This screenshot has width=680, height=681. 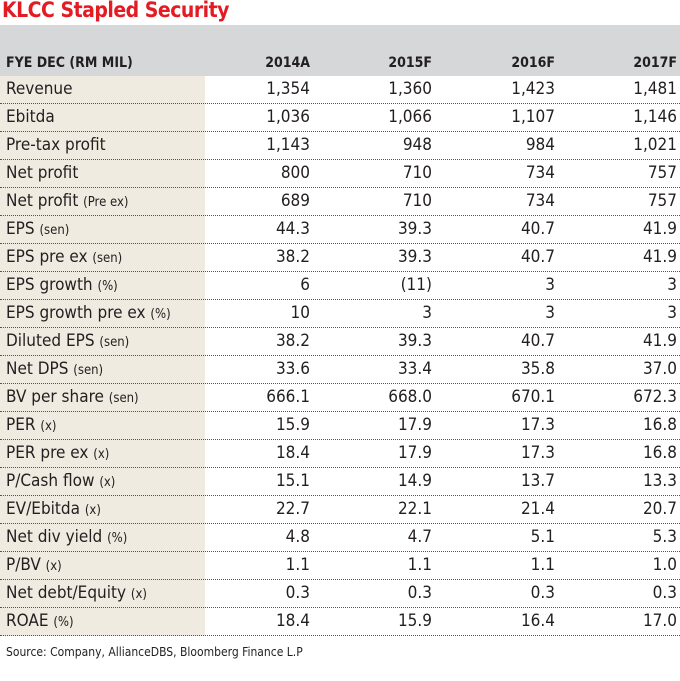 What do you see at coordinates (416, 285) in the screenshot?
I see `row-value: (11)` at bounding box center [416, 285].